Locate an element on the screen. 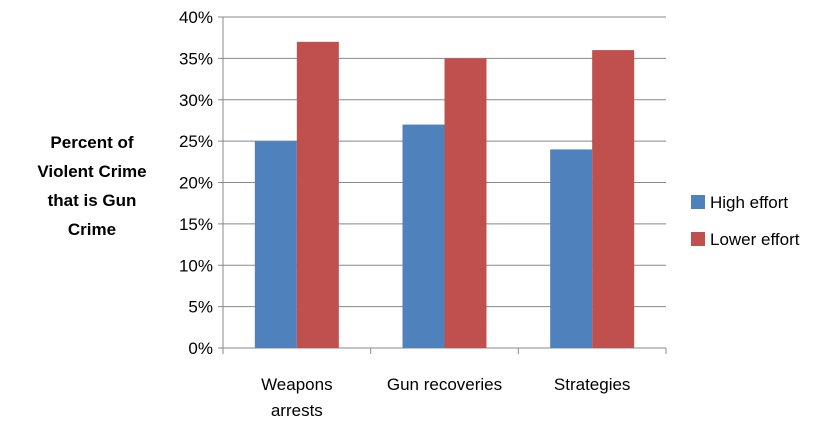 This screenshot has height=427, width=830. y-tick-label: 25% is located at coordinates (196, 141).